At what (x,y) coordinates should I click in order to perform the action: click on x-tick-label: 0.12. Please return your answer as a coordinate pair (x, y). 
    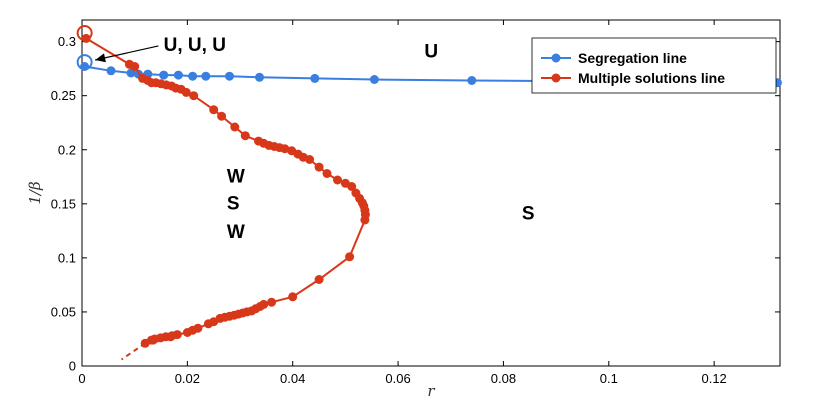
    Looking at the image, I should click on (713, 378).